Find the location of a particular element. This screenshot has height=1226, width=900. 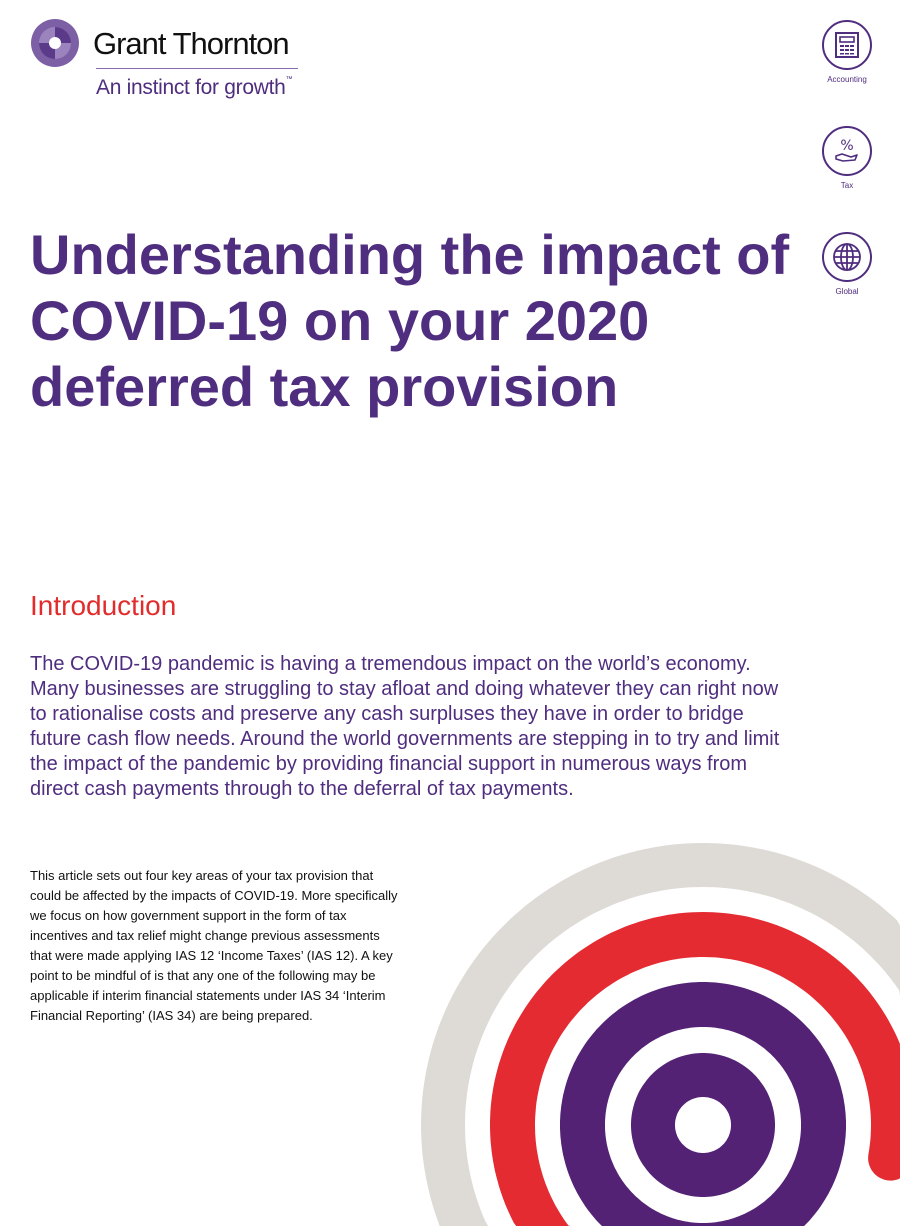

introduction-heading: Introduction is located at coordinates (103, 605).